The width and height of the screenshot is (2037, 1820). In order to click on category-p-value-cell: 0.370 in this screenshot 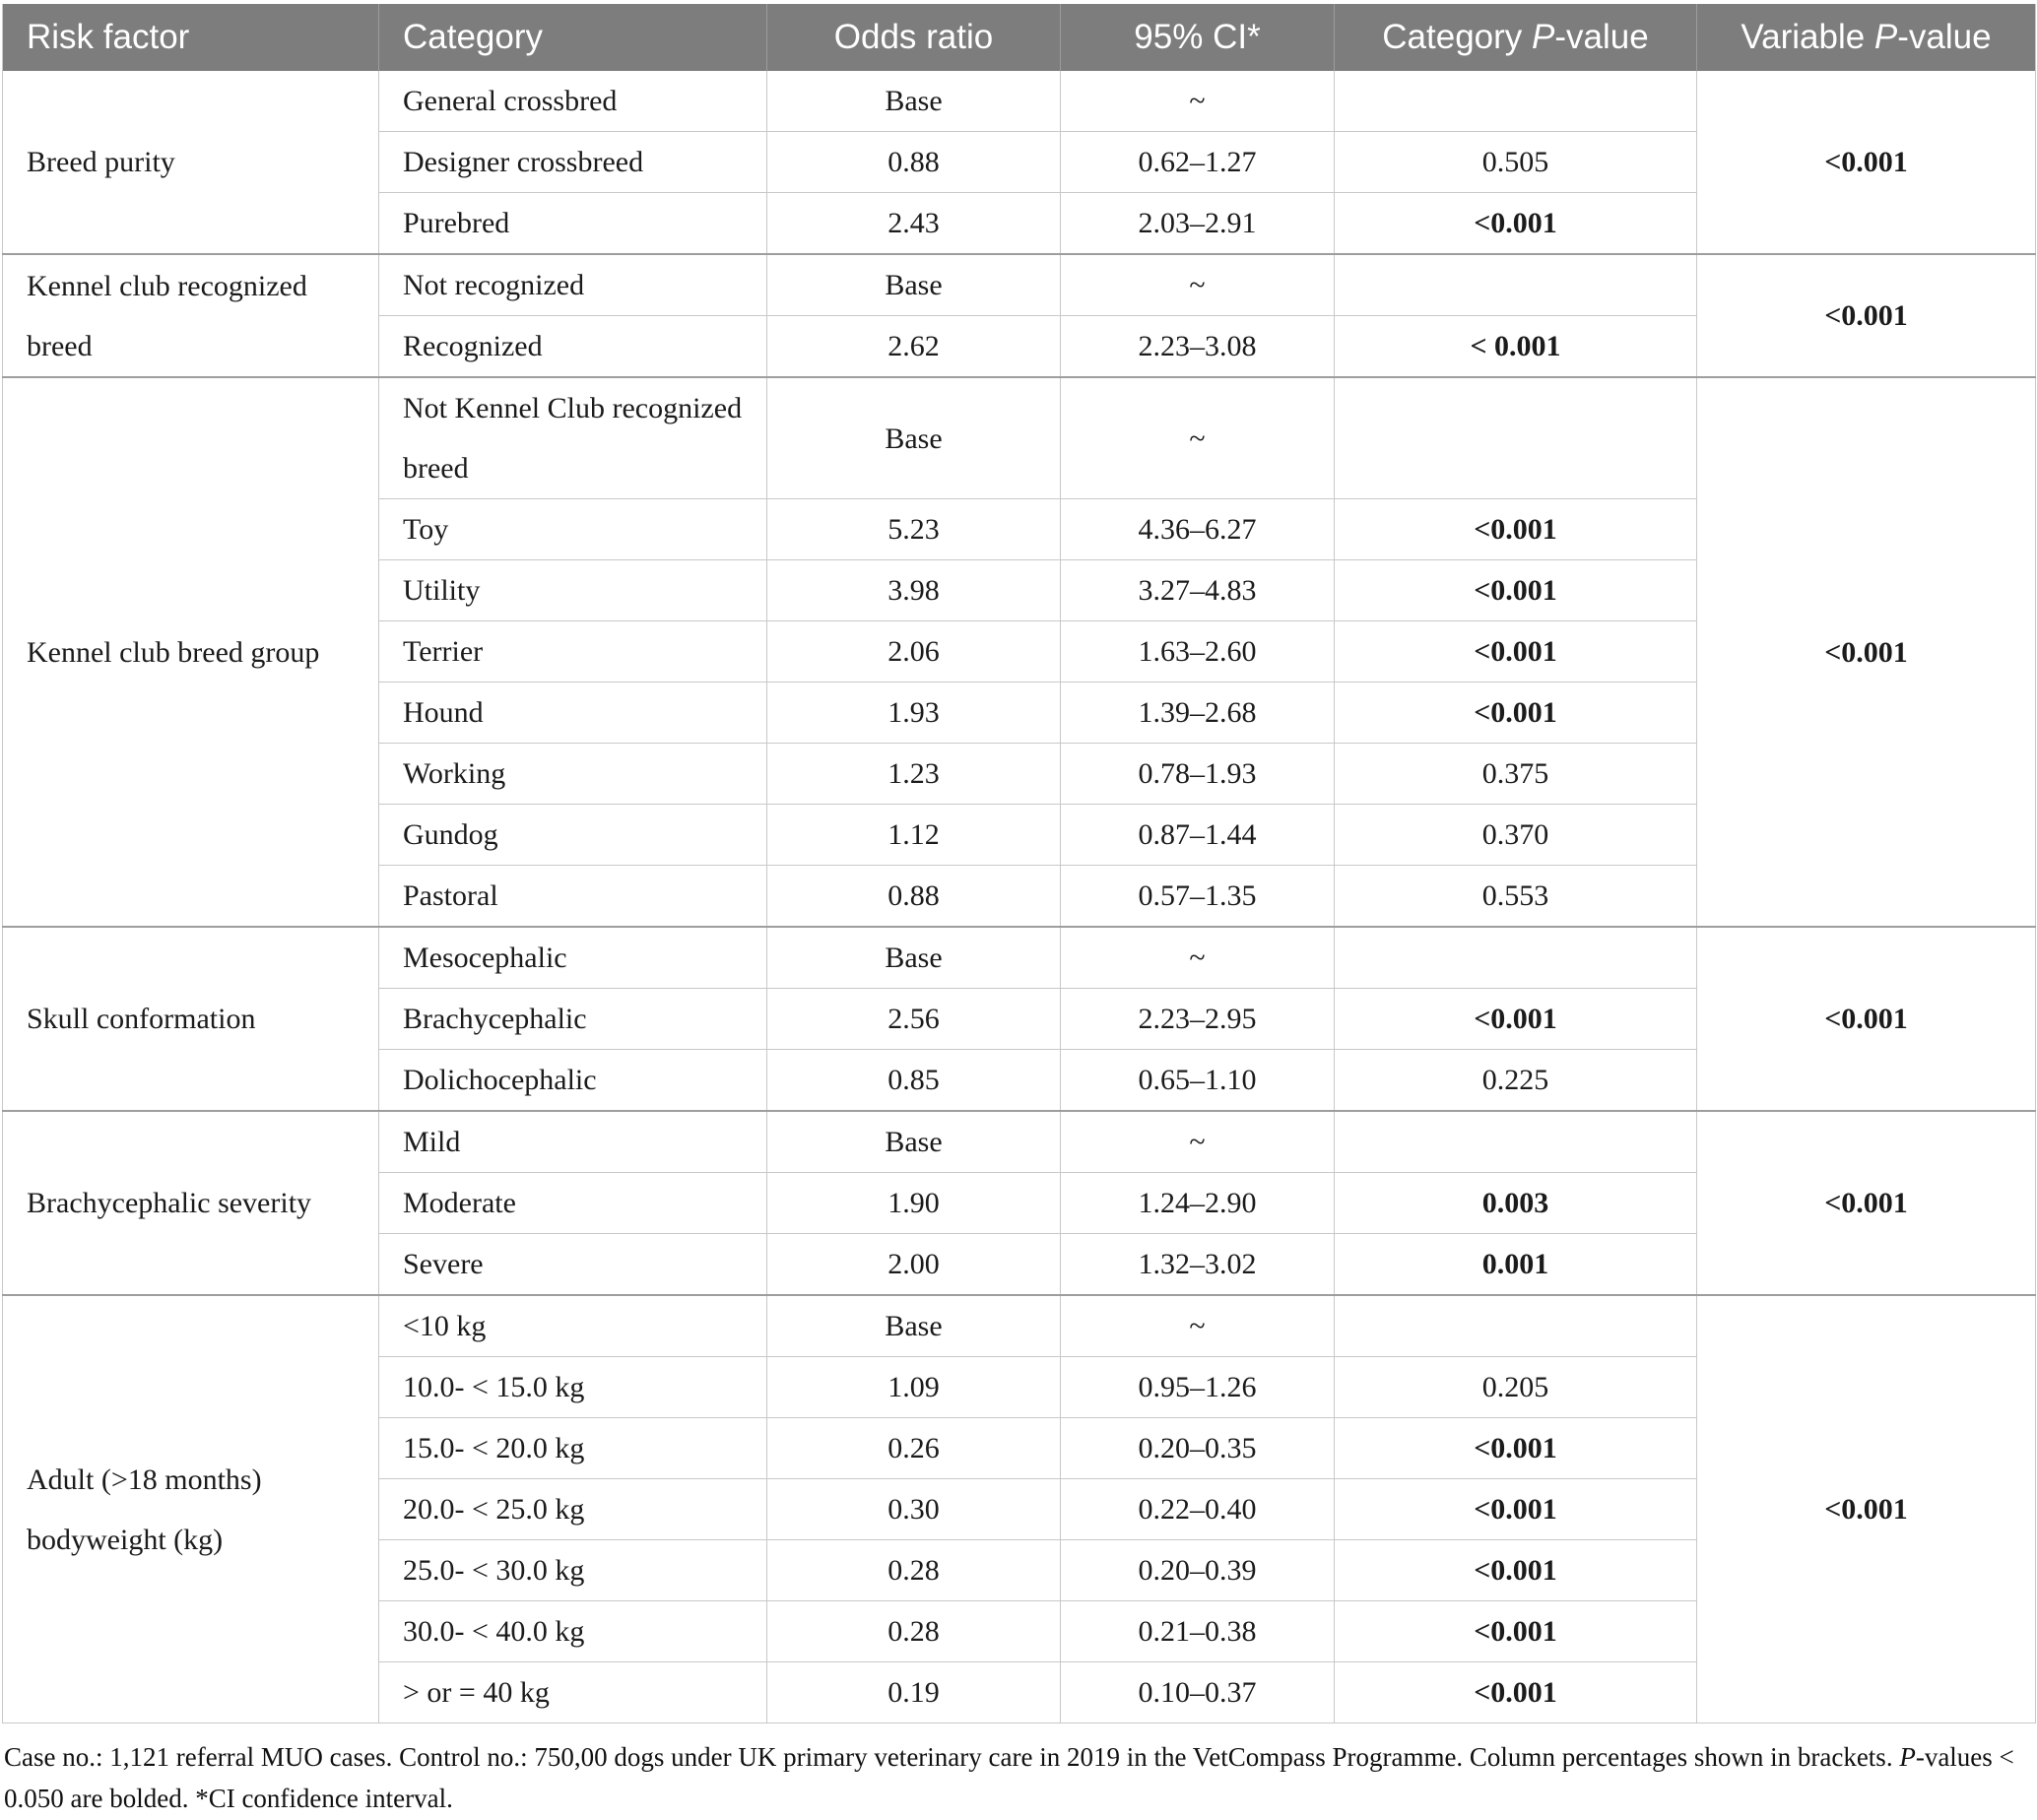, I will do `click(1515, 835)`.